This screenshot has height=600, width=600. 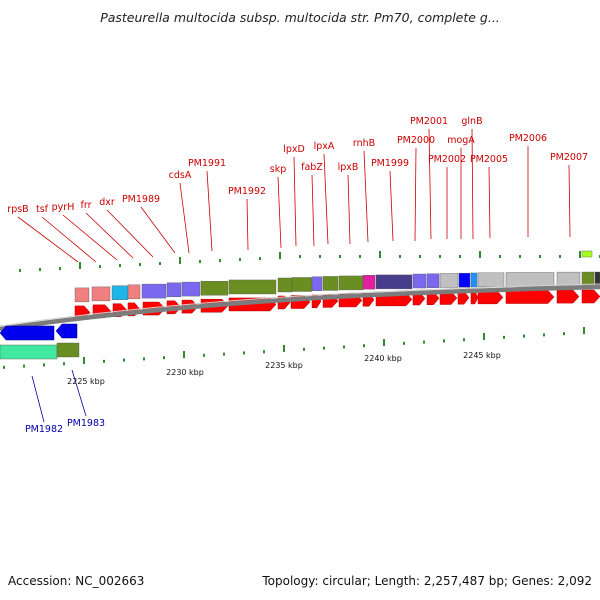 I want to click on gene-label: PM2006, so click(x=528, y=138).